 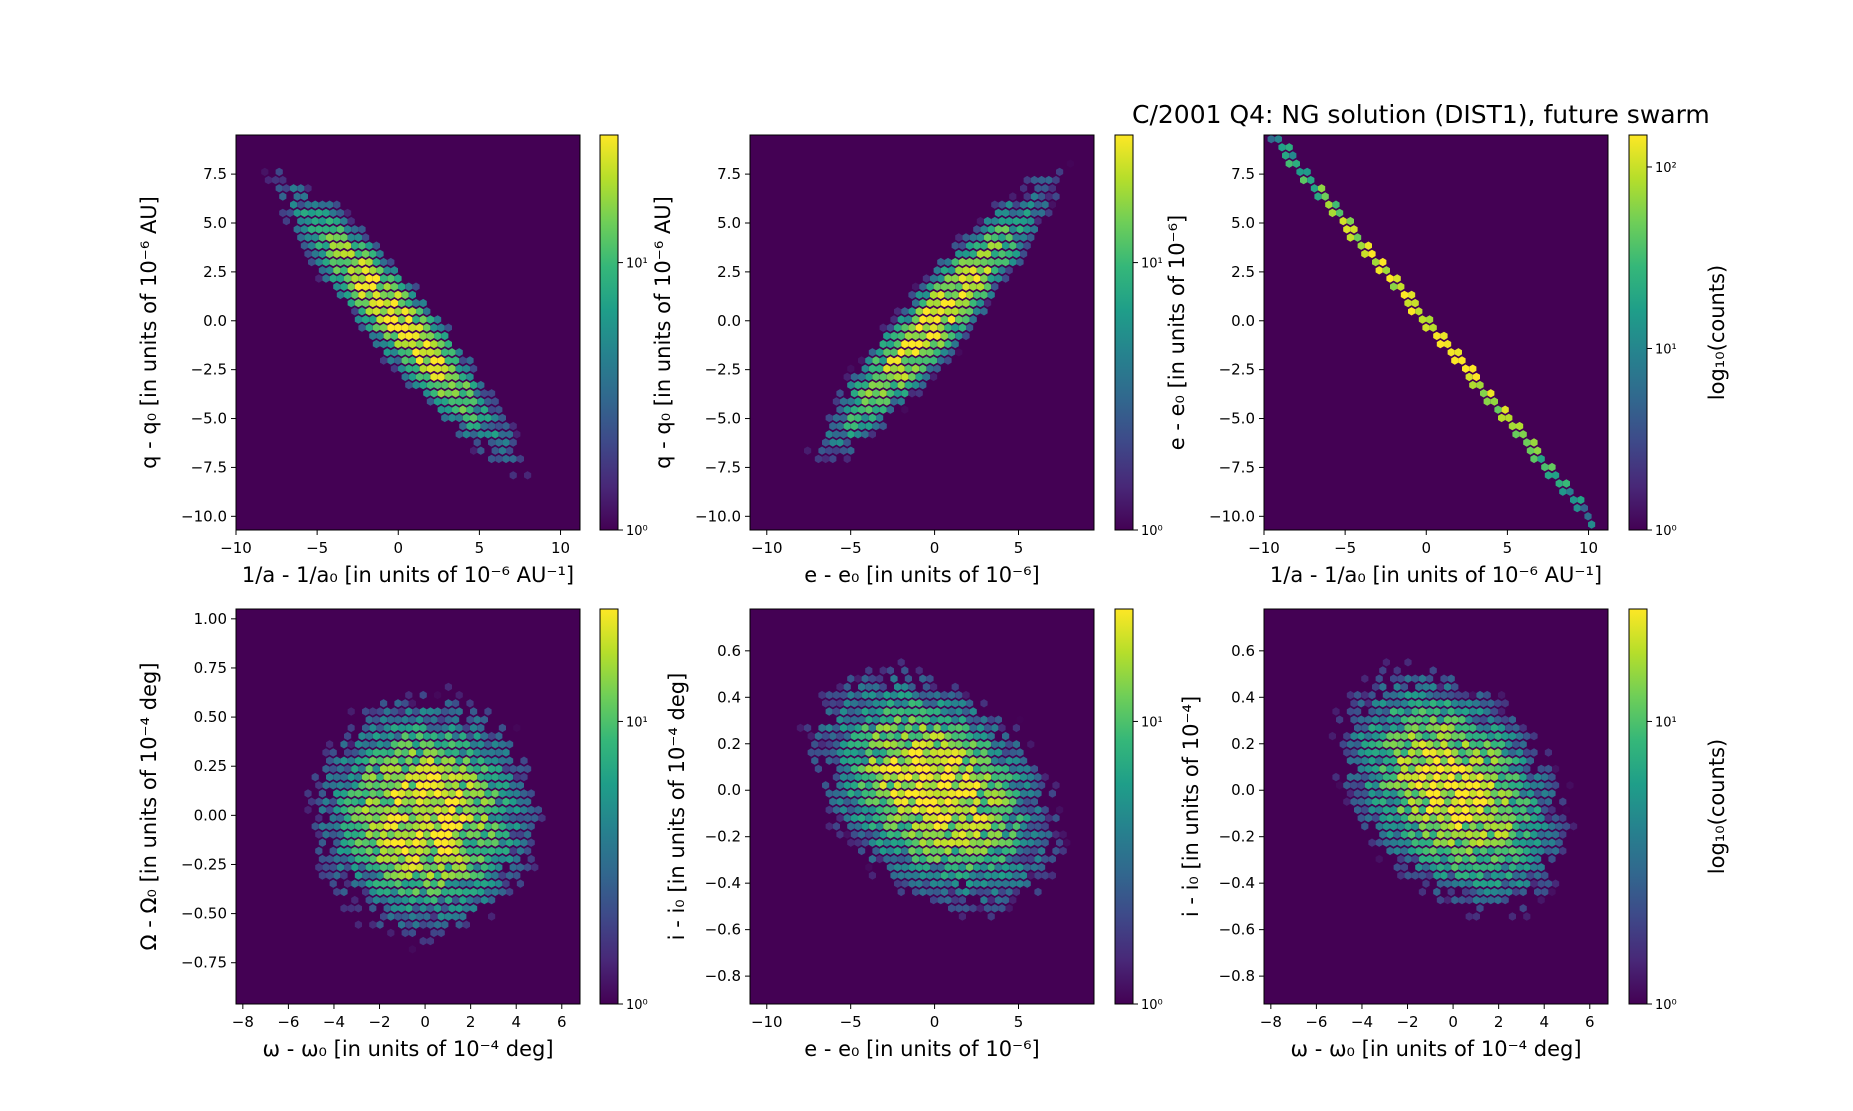 I want to click on colorbar-tick-label: 10¹, so click(x=1152, y=722).